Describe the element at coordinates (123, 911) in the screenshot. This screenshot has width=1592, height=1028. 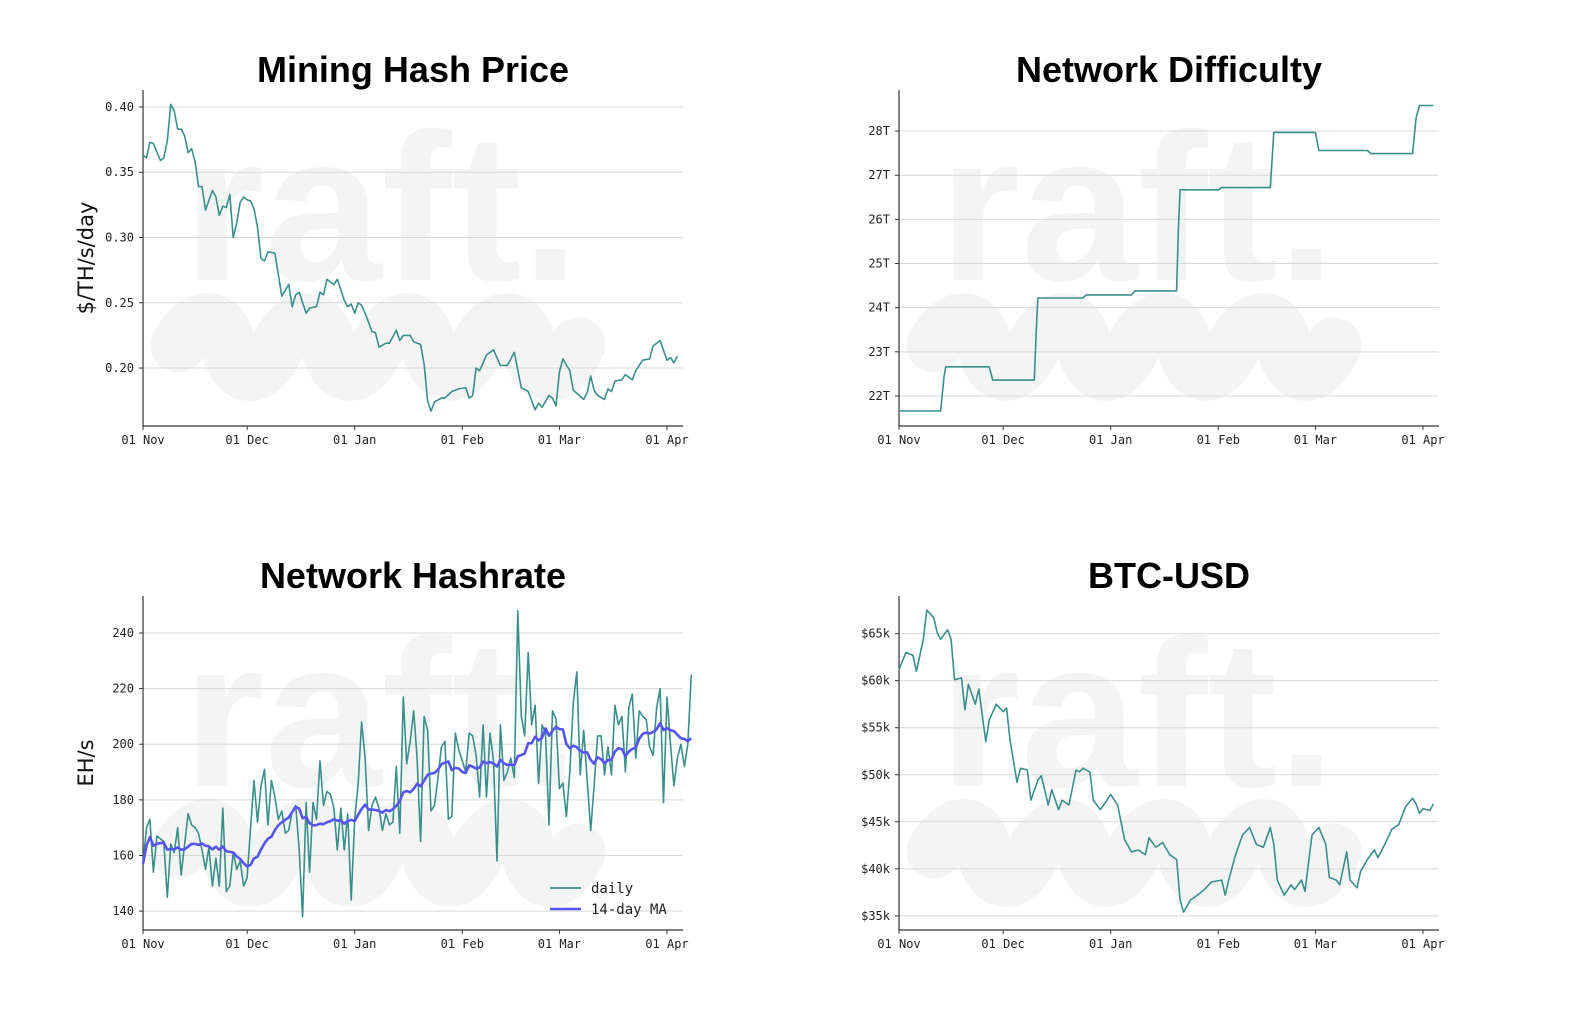
I see `y-tick-label: 140` at that location.